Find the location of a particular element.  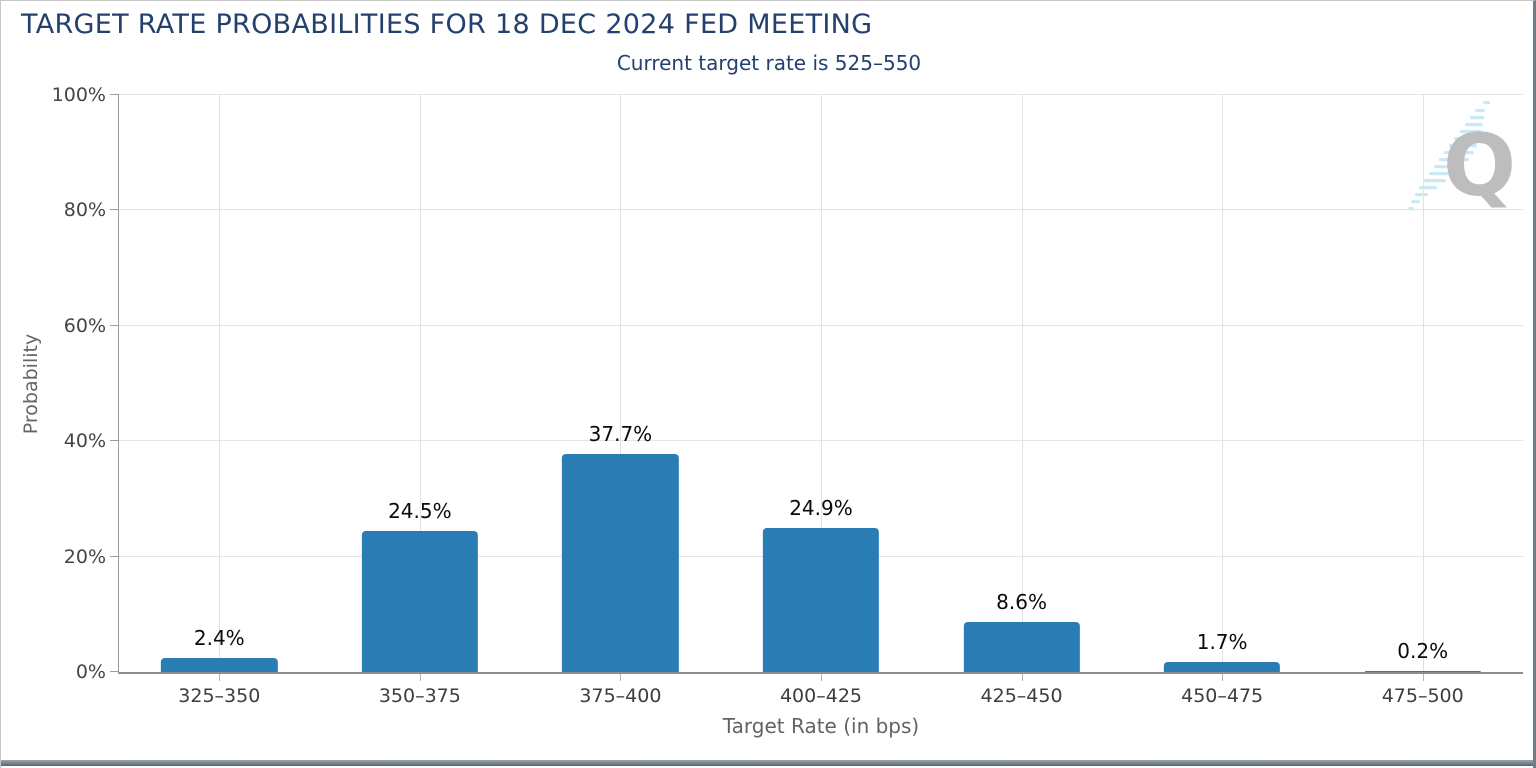

x-axis-tick-label: 375–400 is located at coordinates (620, 696).